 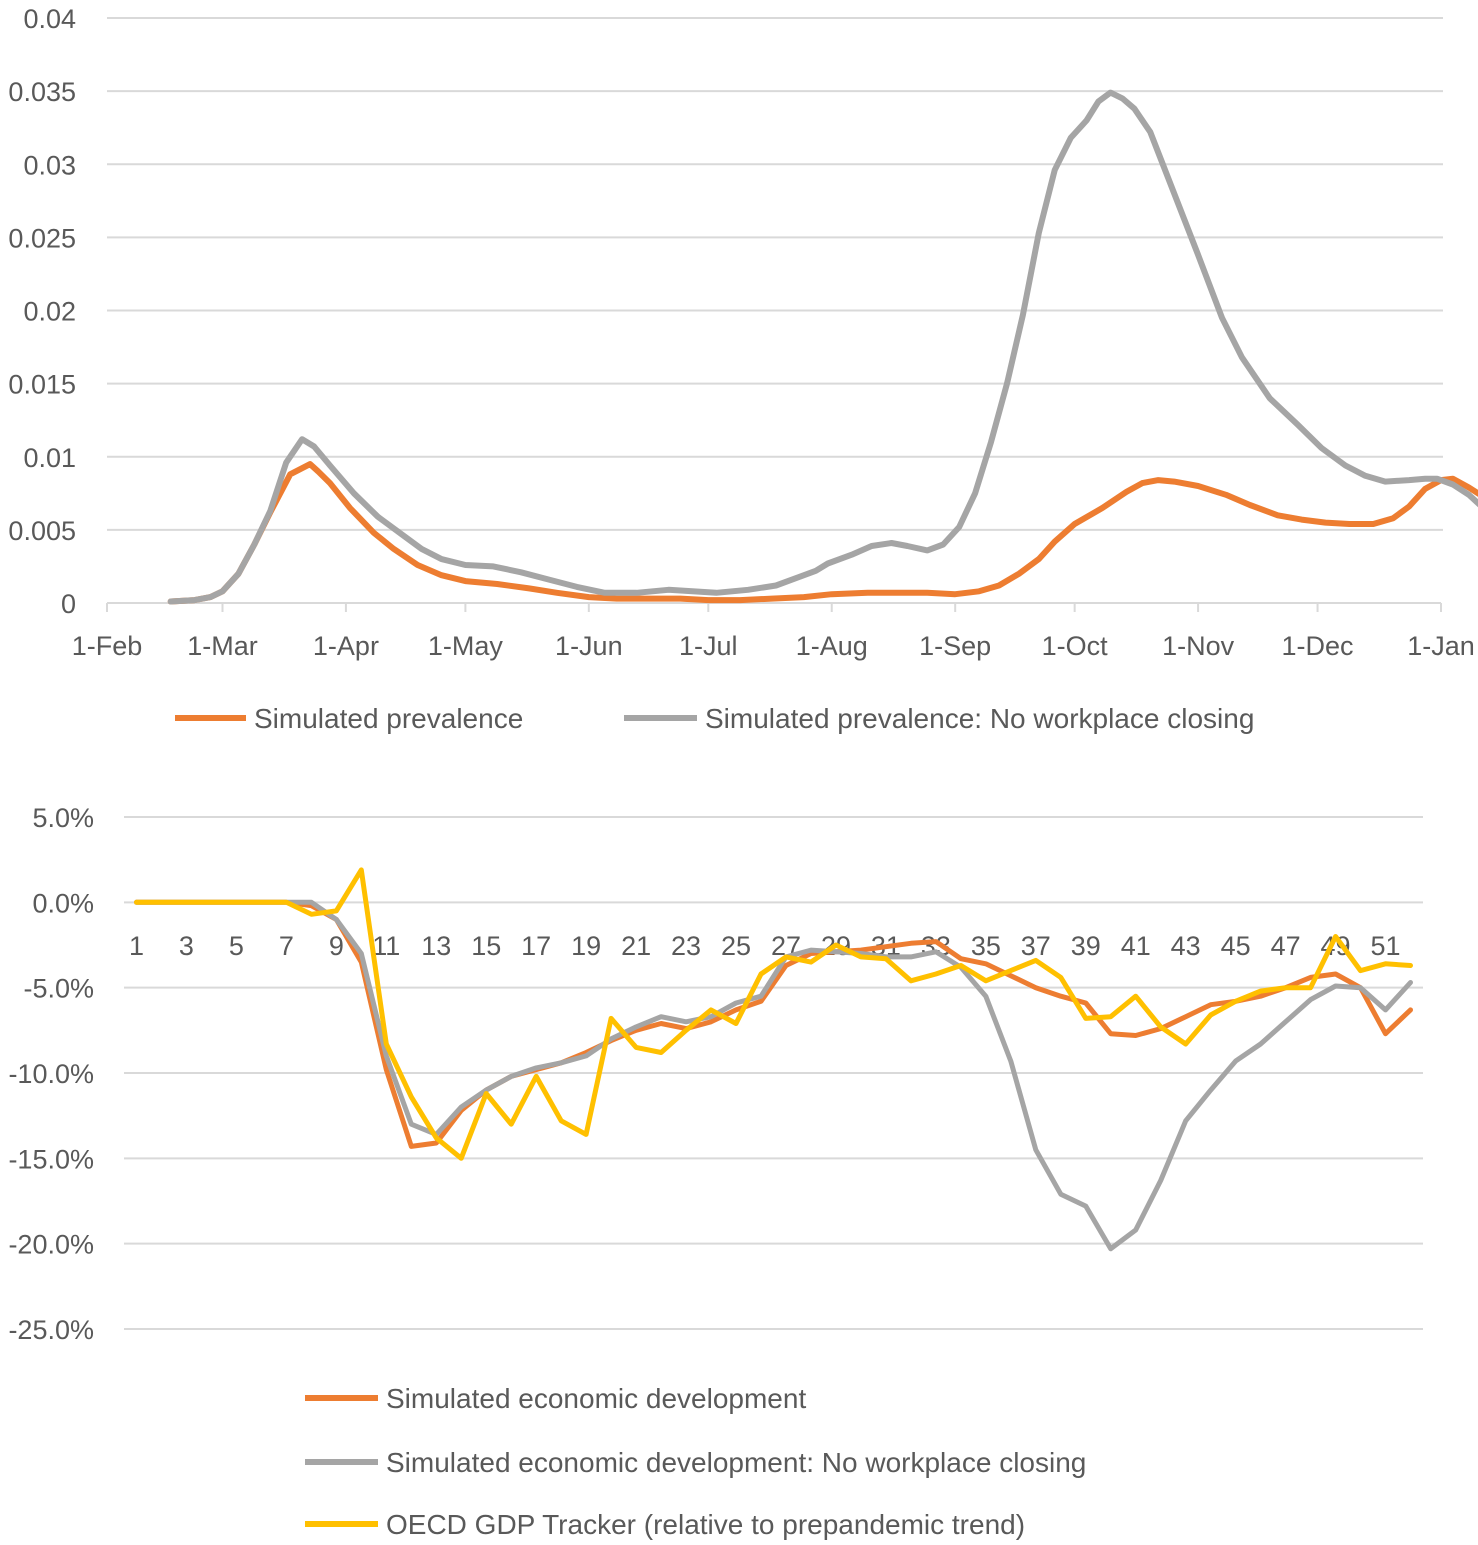 I want to click on x-tick-label: 51, so click(x=1386, y=946).